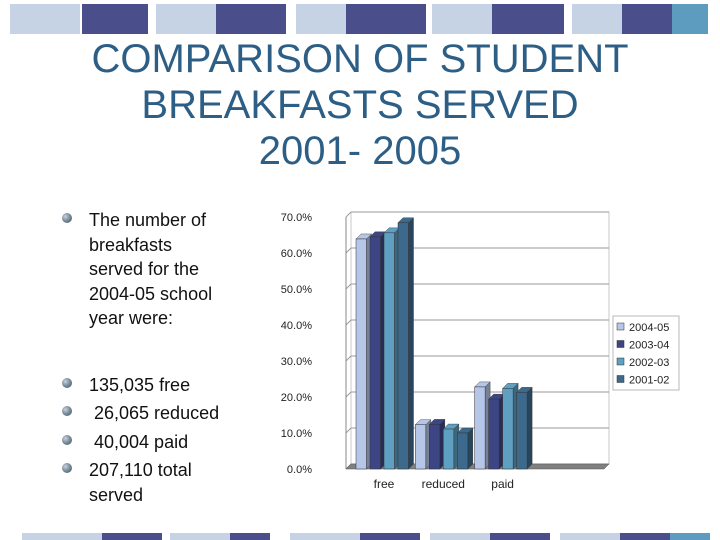  I want to click on x-category-label: paid, so click(502, 484).